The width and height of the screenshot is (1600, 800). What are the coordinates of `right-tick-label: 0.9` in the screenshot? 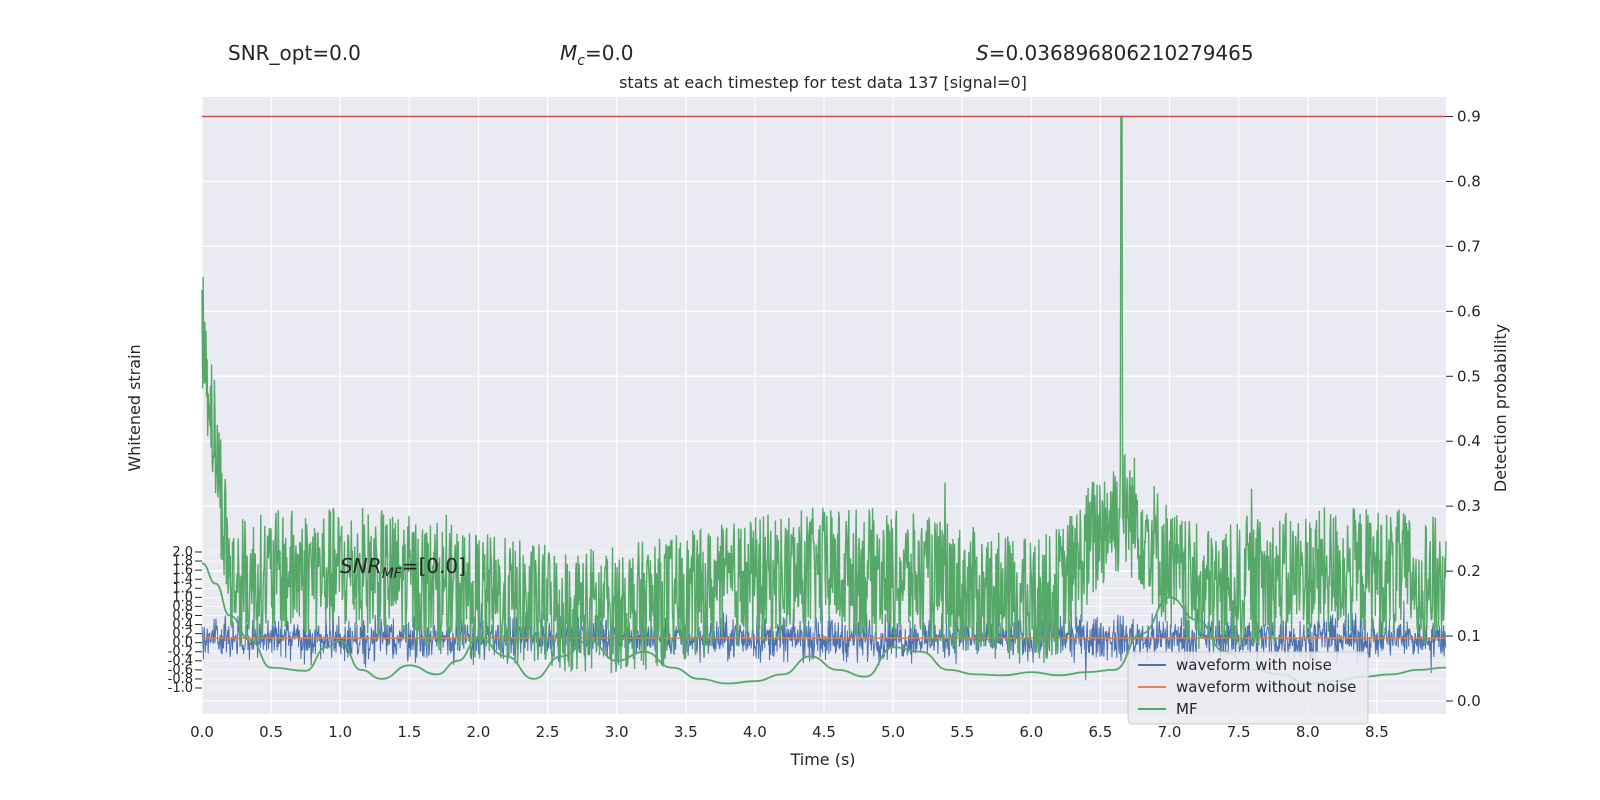 It's located at (1469, 116).